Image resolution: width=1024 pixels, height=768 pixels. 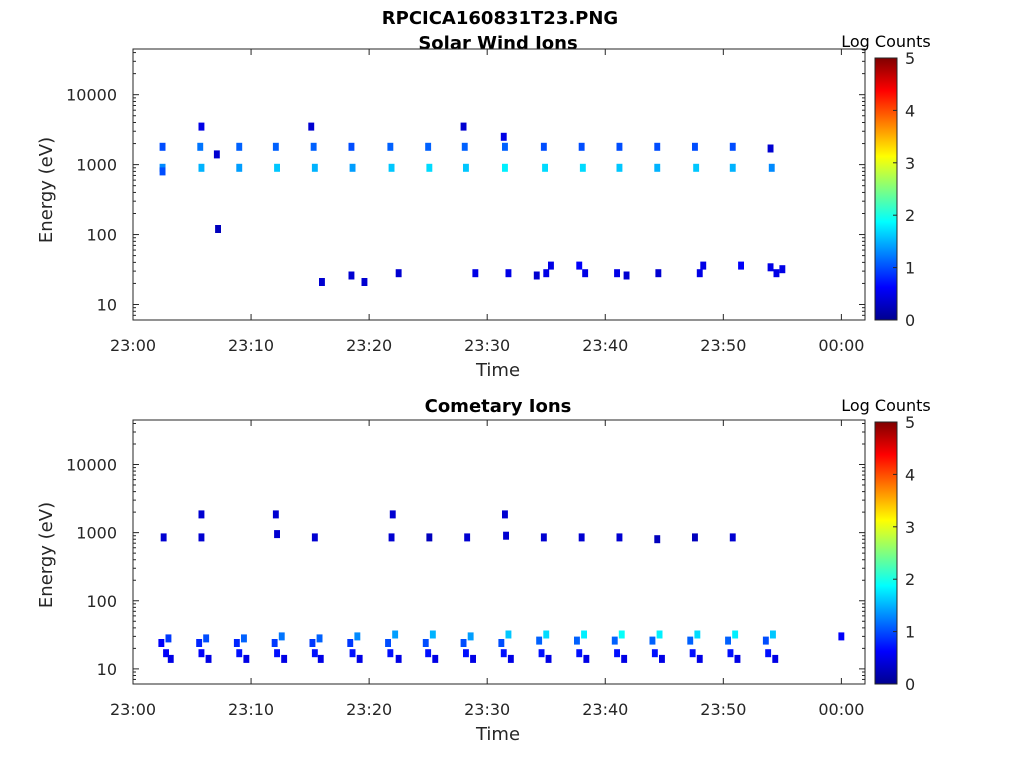 What do you see at coordinates (369, 709) in the screenshot?
I see `x-tick-label: 23:20` at bounding box center [369, 709].